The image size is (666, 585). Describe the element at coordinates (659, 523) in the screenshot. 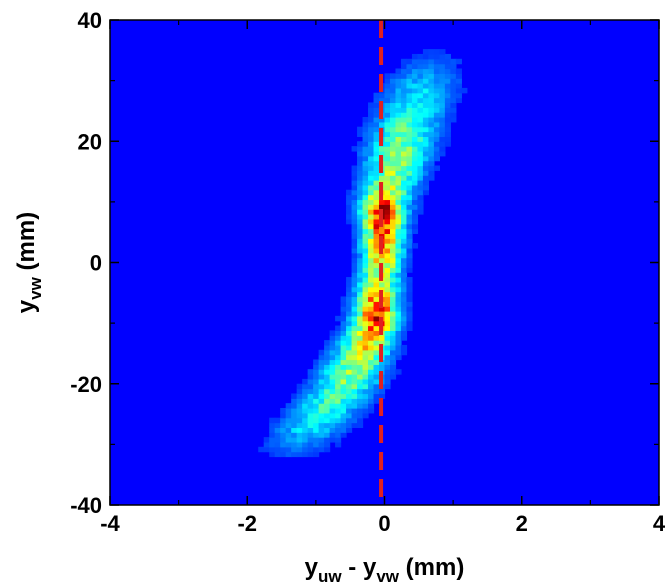

I see `x-tick-label: 4` at that location.